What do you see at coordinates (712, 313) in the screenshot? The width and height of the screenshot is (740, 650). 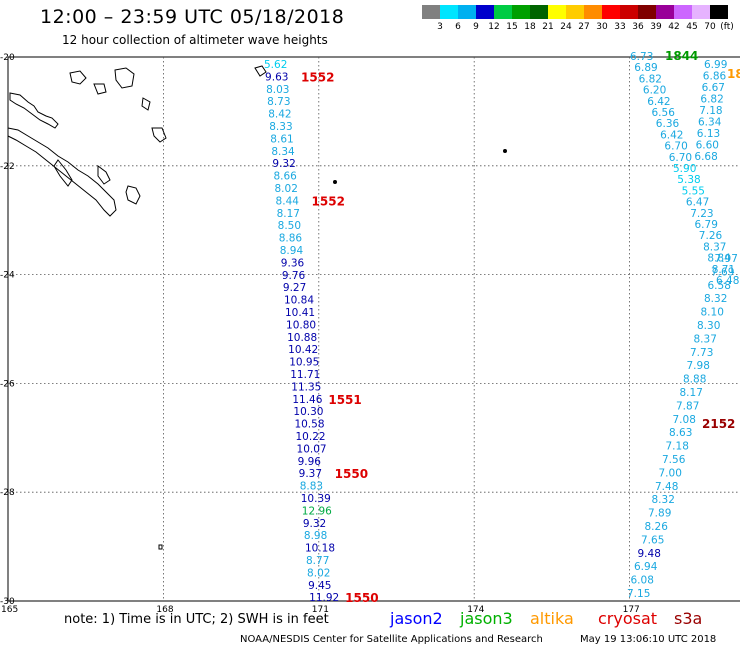 I see `track-b-value: 8.10` at bounding box center [712, 313].